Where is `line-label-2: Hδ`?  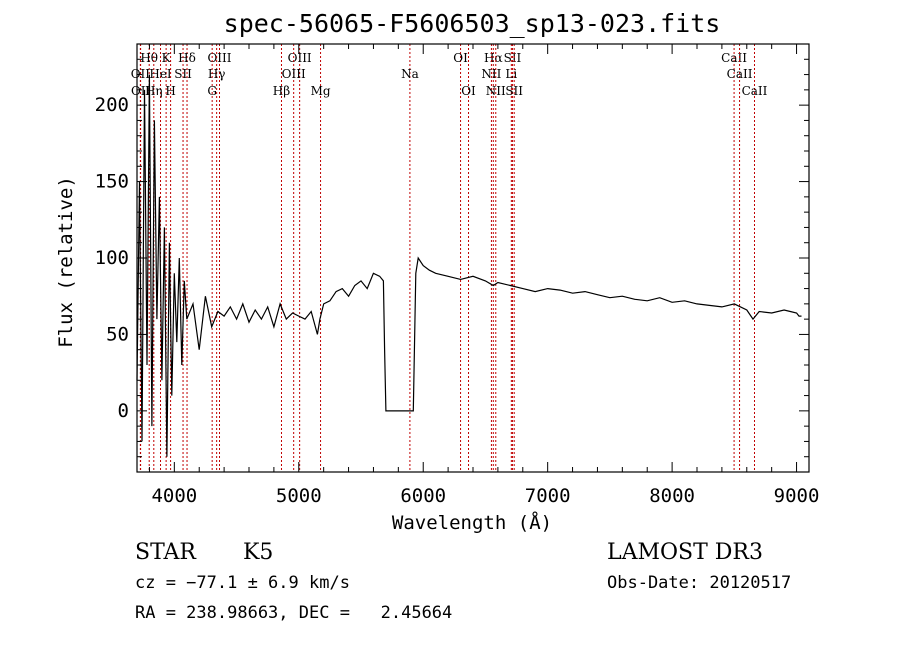 line-label-2: Hδ is located at coordinates (187, 58).